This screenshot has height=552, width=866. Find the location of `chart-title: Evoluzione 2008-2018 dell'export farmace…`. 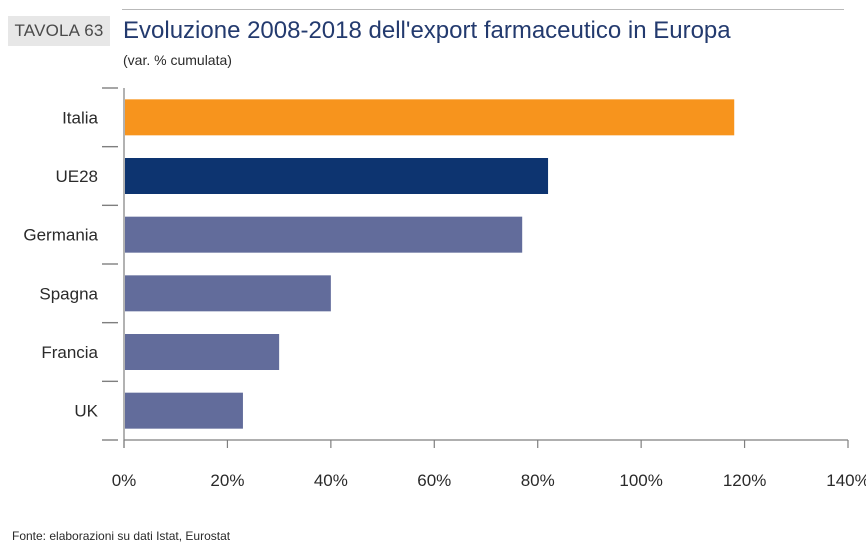

chart-title: Evoluzione 2008-2018 dell'export farmace… is located at coordinates (427, 30).